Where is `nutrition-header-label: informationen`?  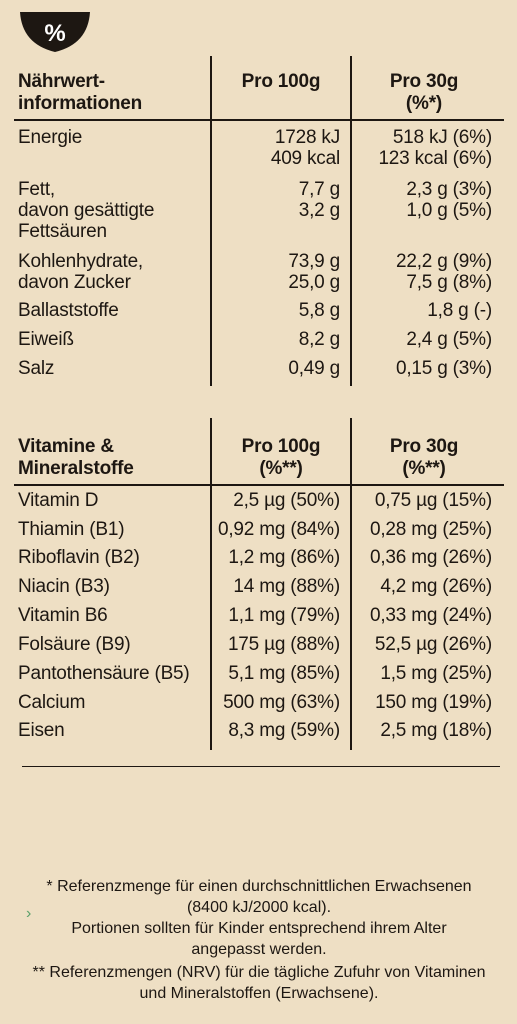 nutrition-header-label: informationen is located at coordinates (80, 103).